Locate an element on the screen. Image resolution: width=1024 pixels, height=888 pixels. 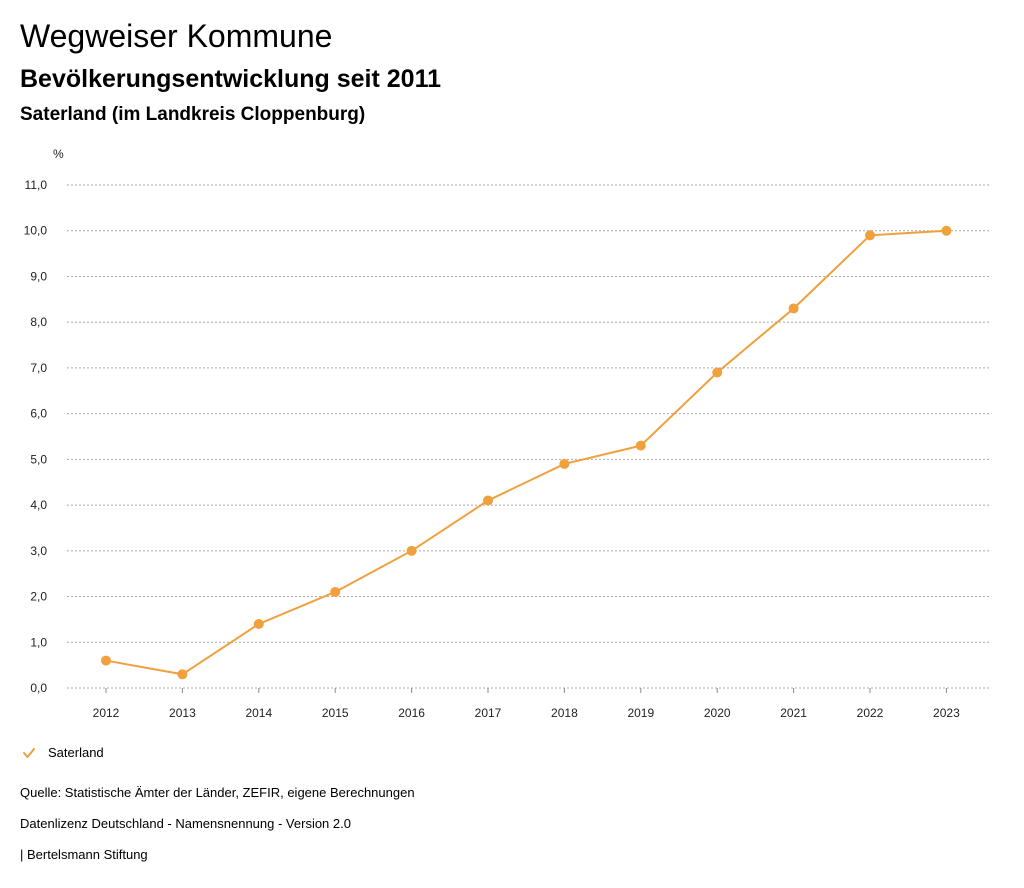
x-tick-label: 2020 is located at coordinates (717, 713).